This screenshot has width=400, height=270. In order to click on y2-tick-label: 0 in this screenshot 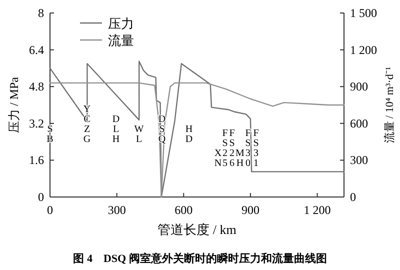, I will do `click(353, 197)`.